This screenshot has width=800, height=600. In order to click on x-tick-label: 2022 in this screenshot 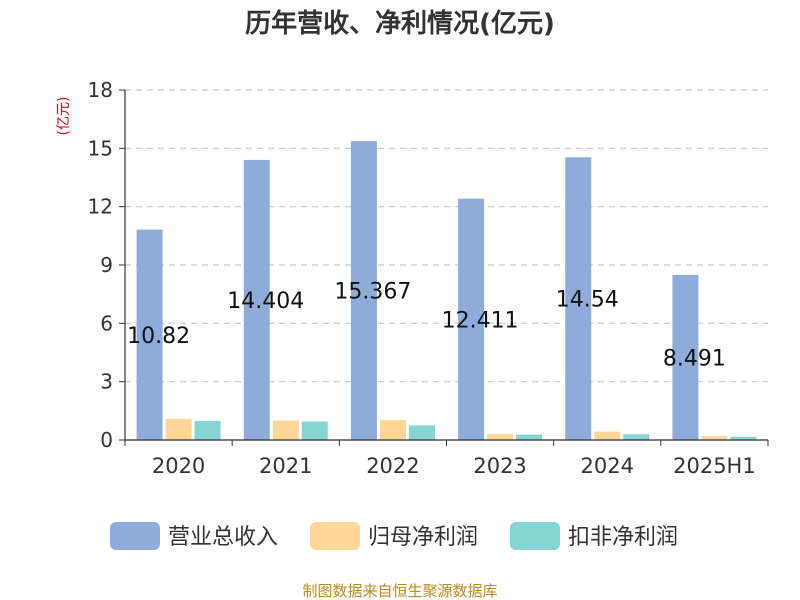, I will do `click(392, 466)`.